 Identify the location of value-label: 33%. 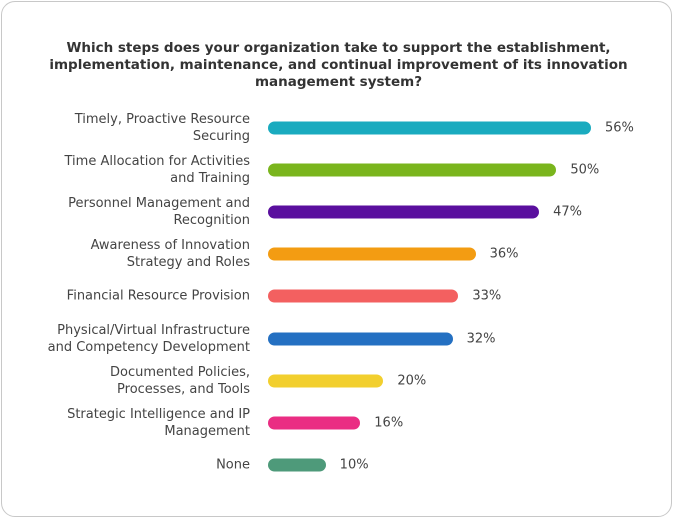
(487, 296).